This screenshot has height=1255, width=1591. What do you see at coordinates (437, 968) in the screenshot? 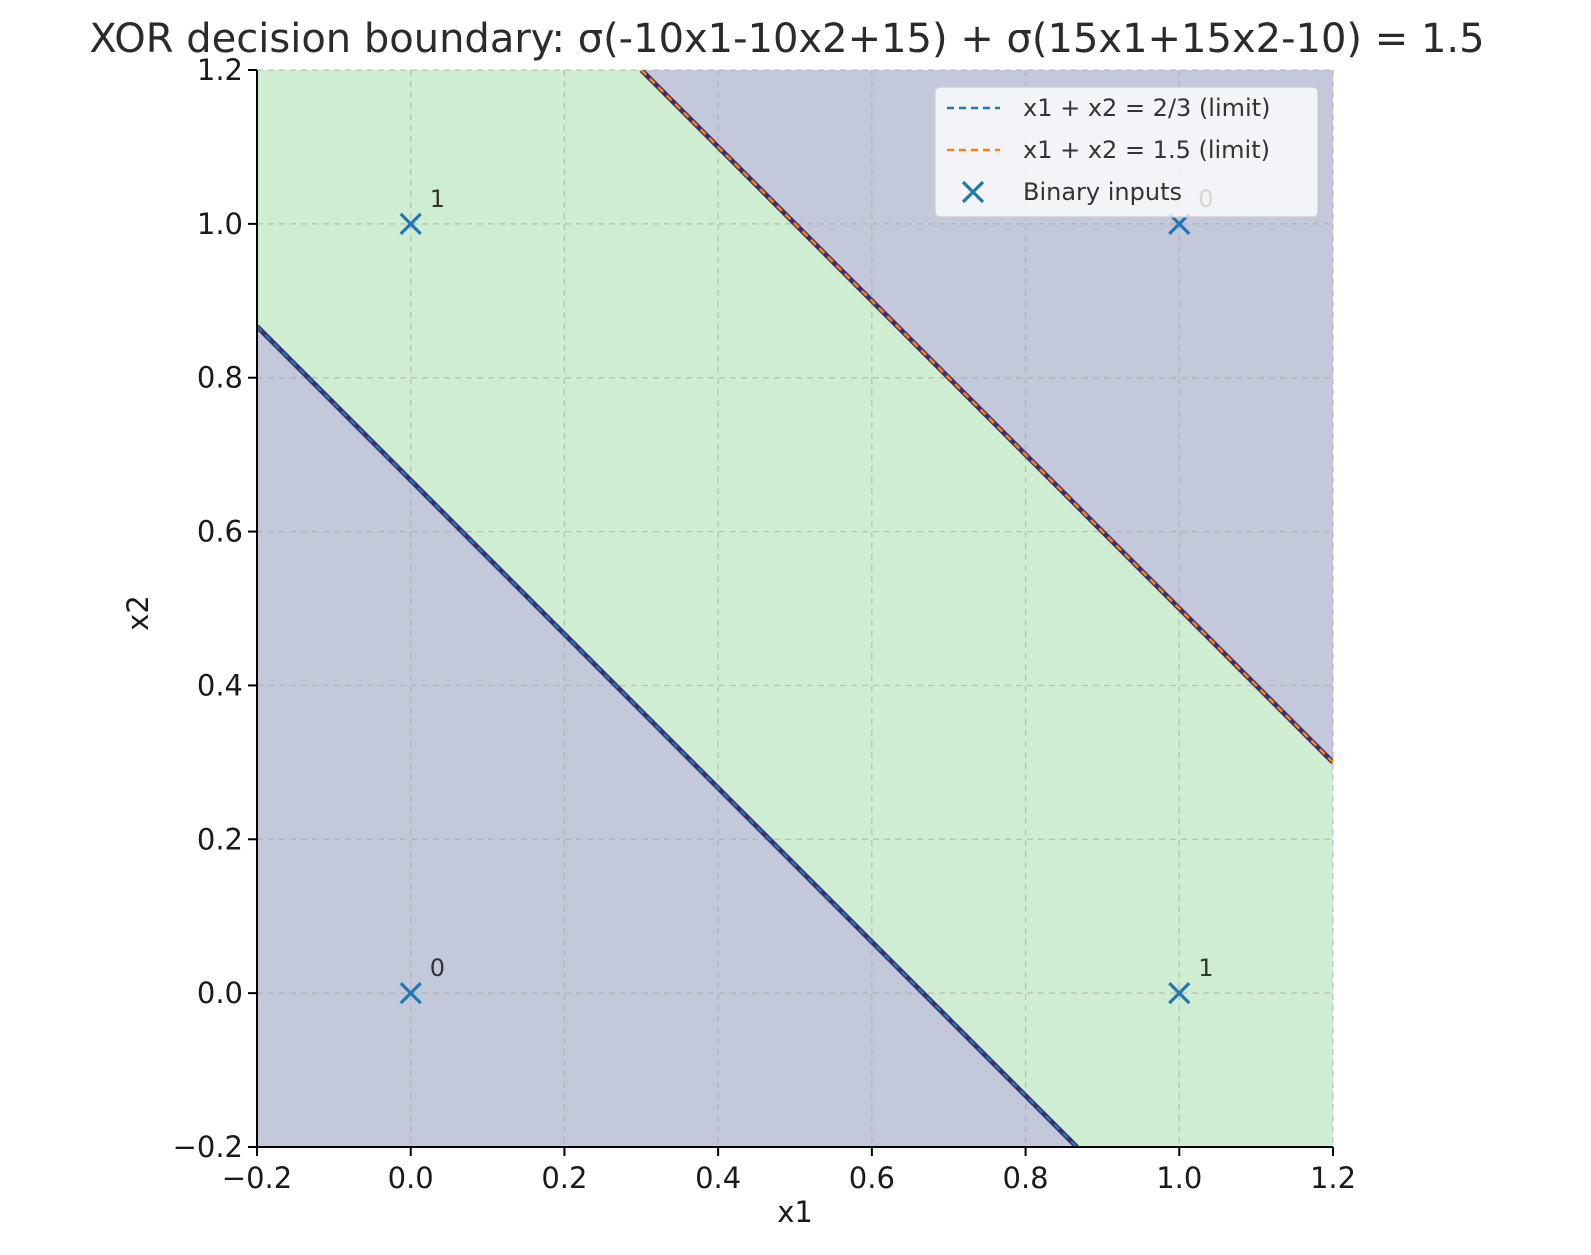
I see `point-label: 0` at bounding box center [437, 968].